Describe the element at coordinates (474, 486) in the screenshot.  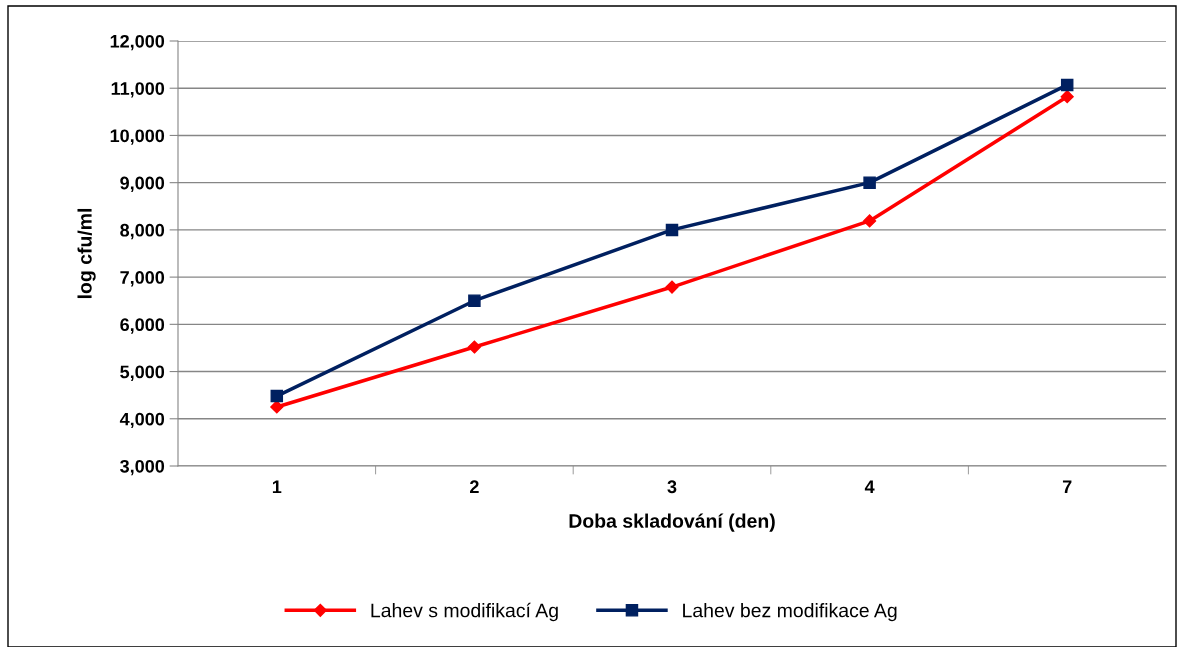
I see `x-tick-label: 2` at that location.